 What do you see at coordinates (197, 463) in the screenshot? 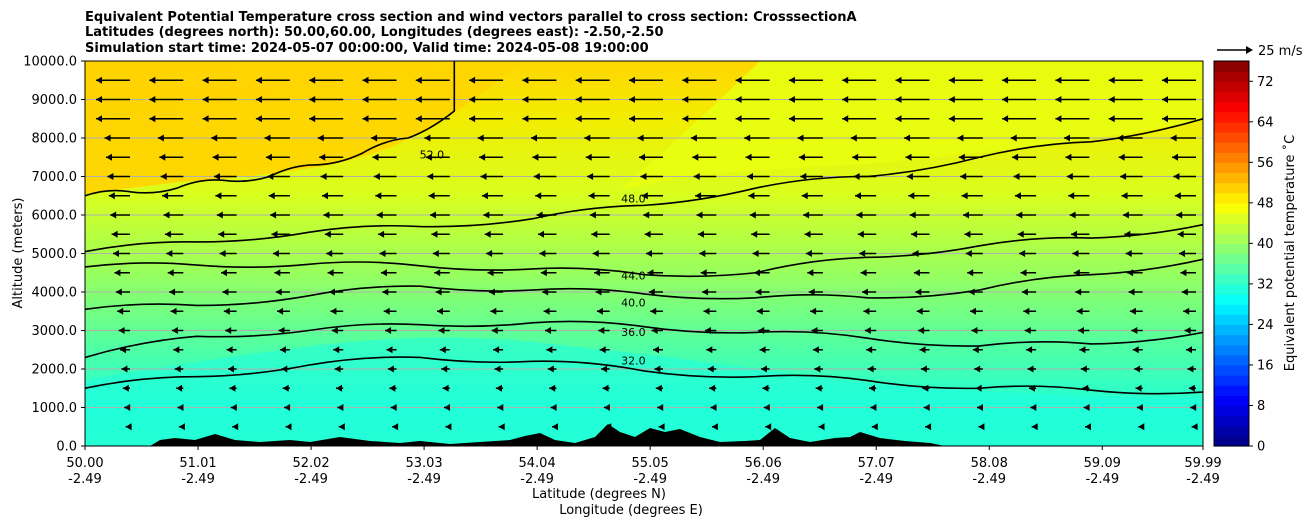
I see `x-tick-label-lat: 51.01` at bounding box center [197, 463].